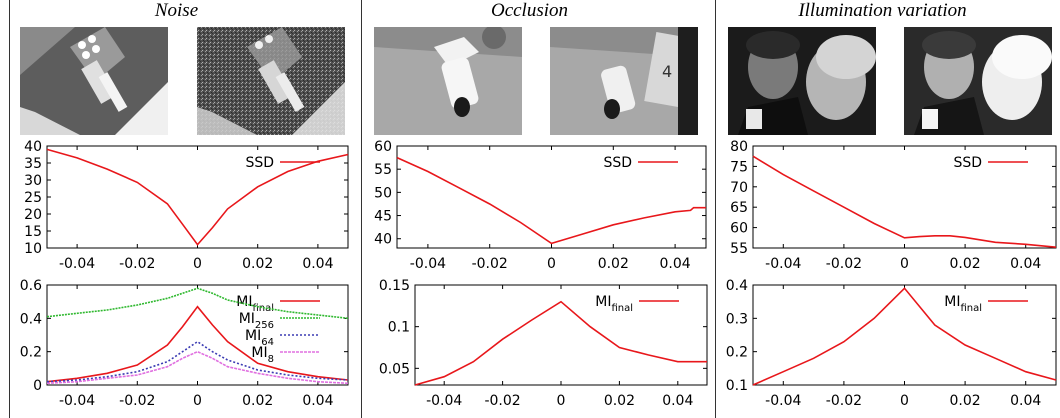 The height and width of the screenshot is (418, 1060). I want to click on noise-mi-legend-subscript: 8, so click(271, 359).